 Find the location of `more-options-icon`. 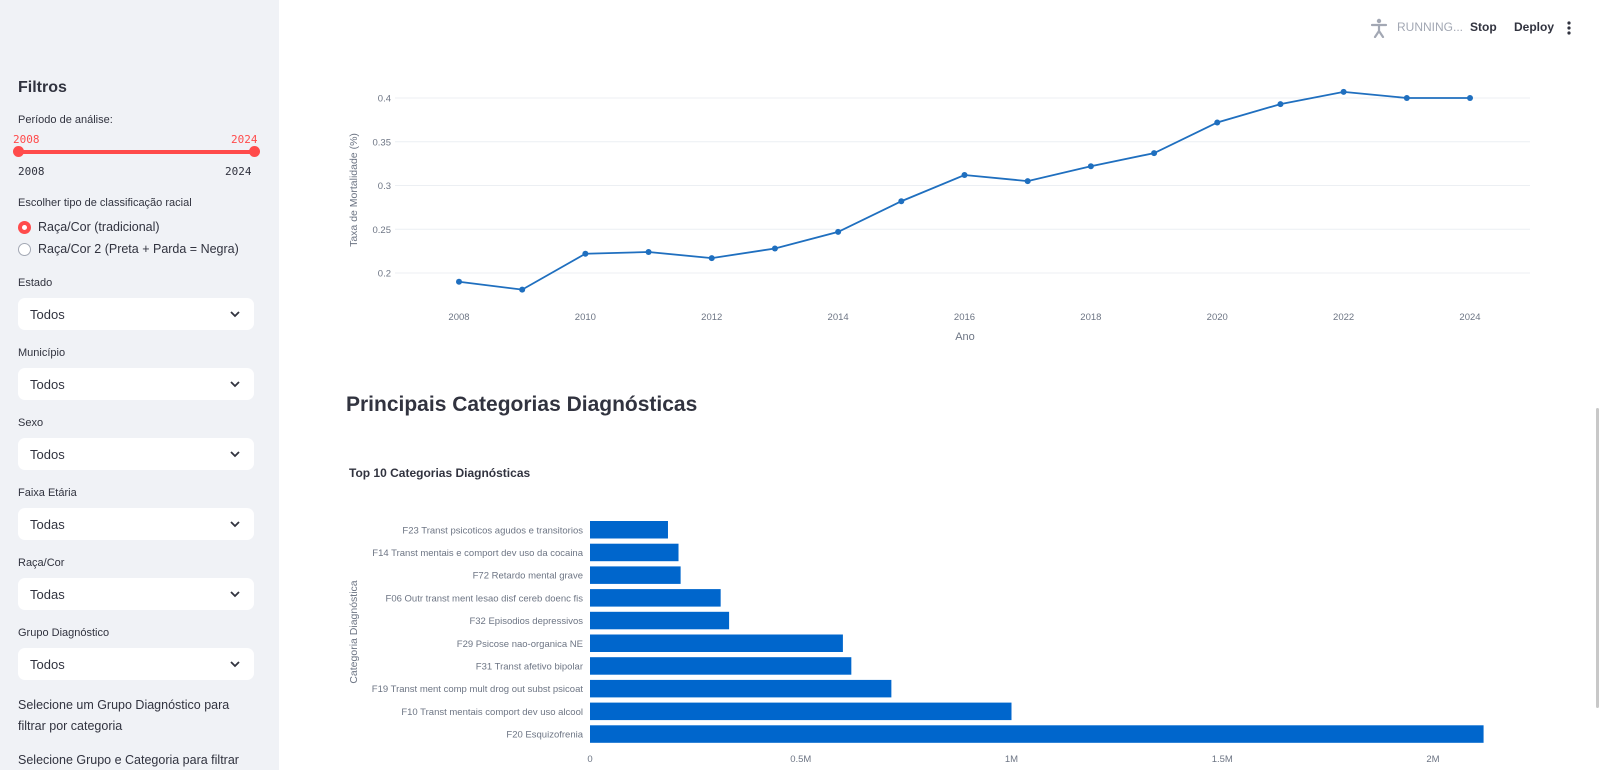

more-options-icon is located at coordinates (1569, 28).